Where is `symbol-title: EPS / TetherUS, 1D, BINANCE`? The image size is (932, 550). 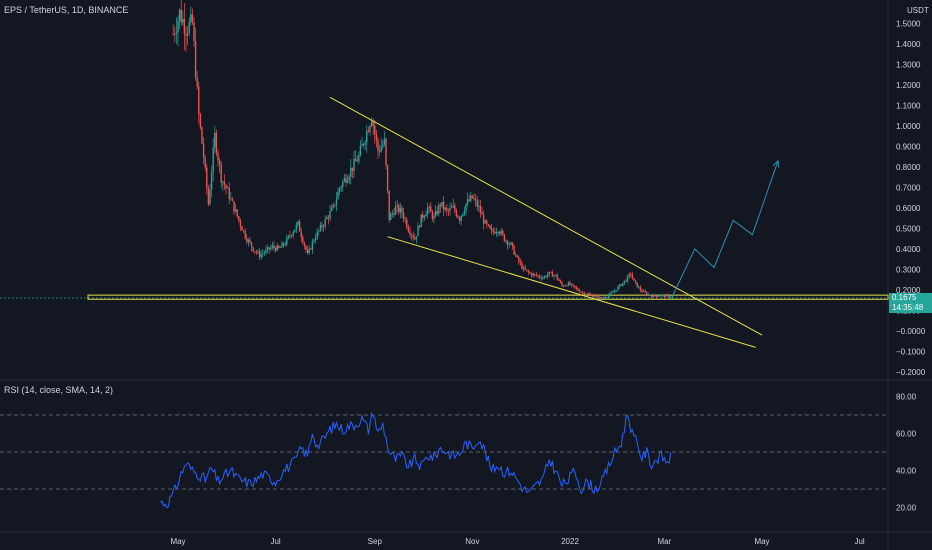 symbol-title: EPS / TetherUS, 1D, BINANCE is located at coordinates (66, 10).